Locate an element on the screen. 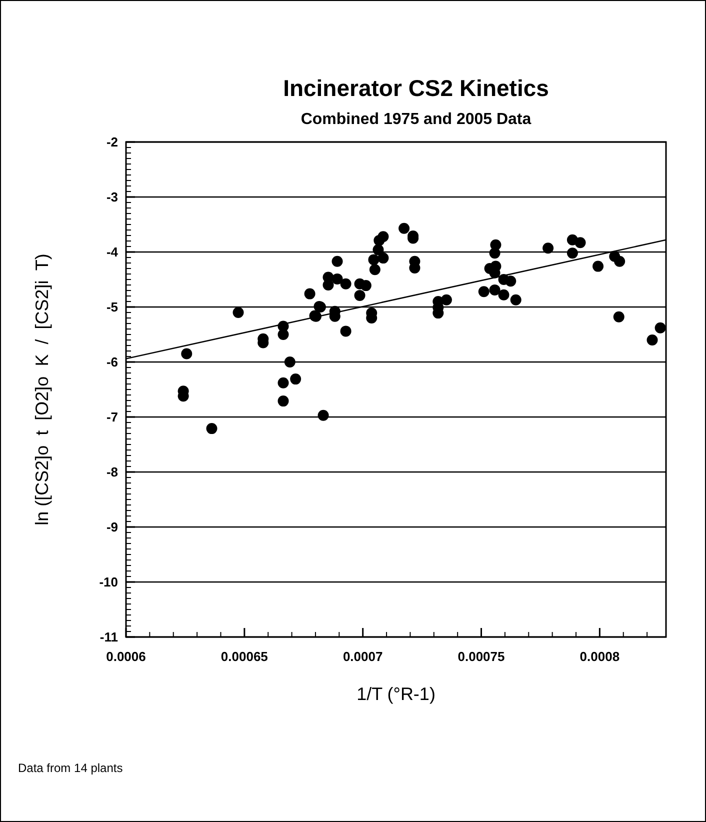 This screenshot has width=706, height=822. y-tick-label: -11 is located at coordinates (109, 637).